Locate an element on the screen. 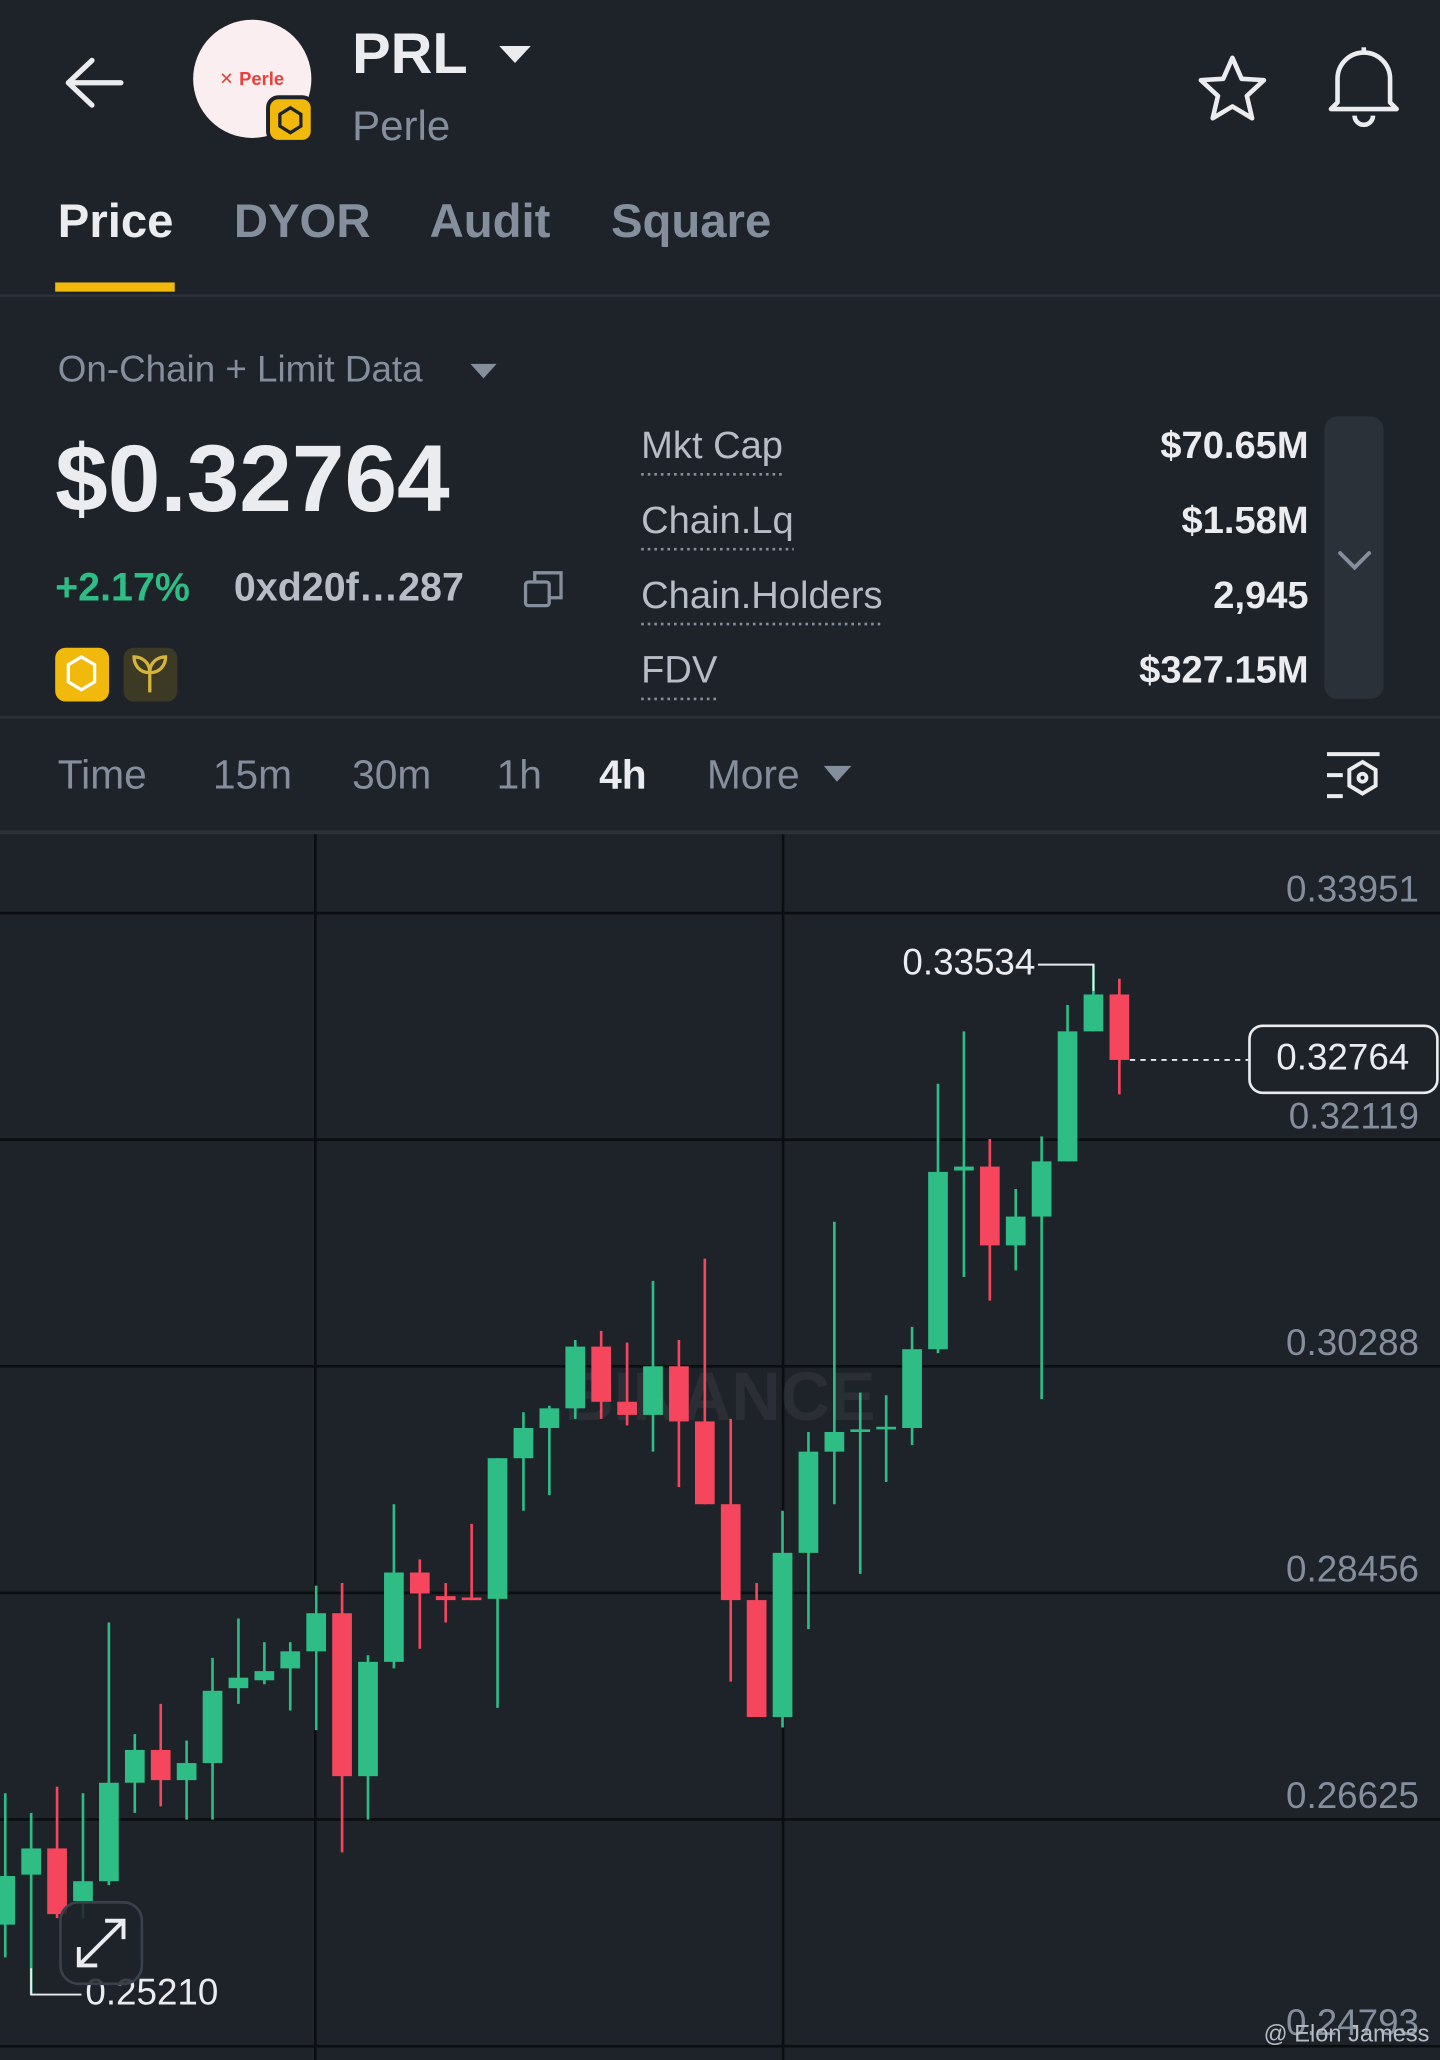  last-price-box is located at coordinates (1343, 1059).